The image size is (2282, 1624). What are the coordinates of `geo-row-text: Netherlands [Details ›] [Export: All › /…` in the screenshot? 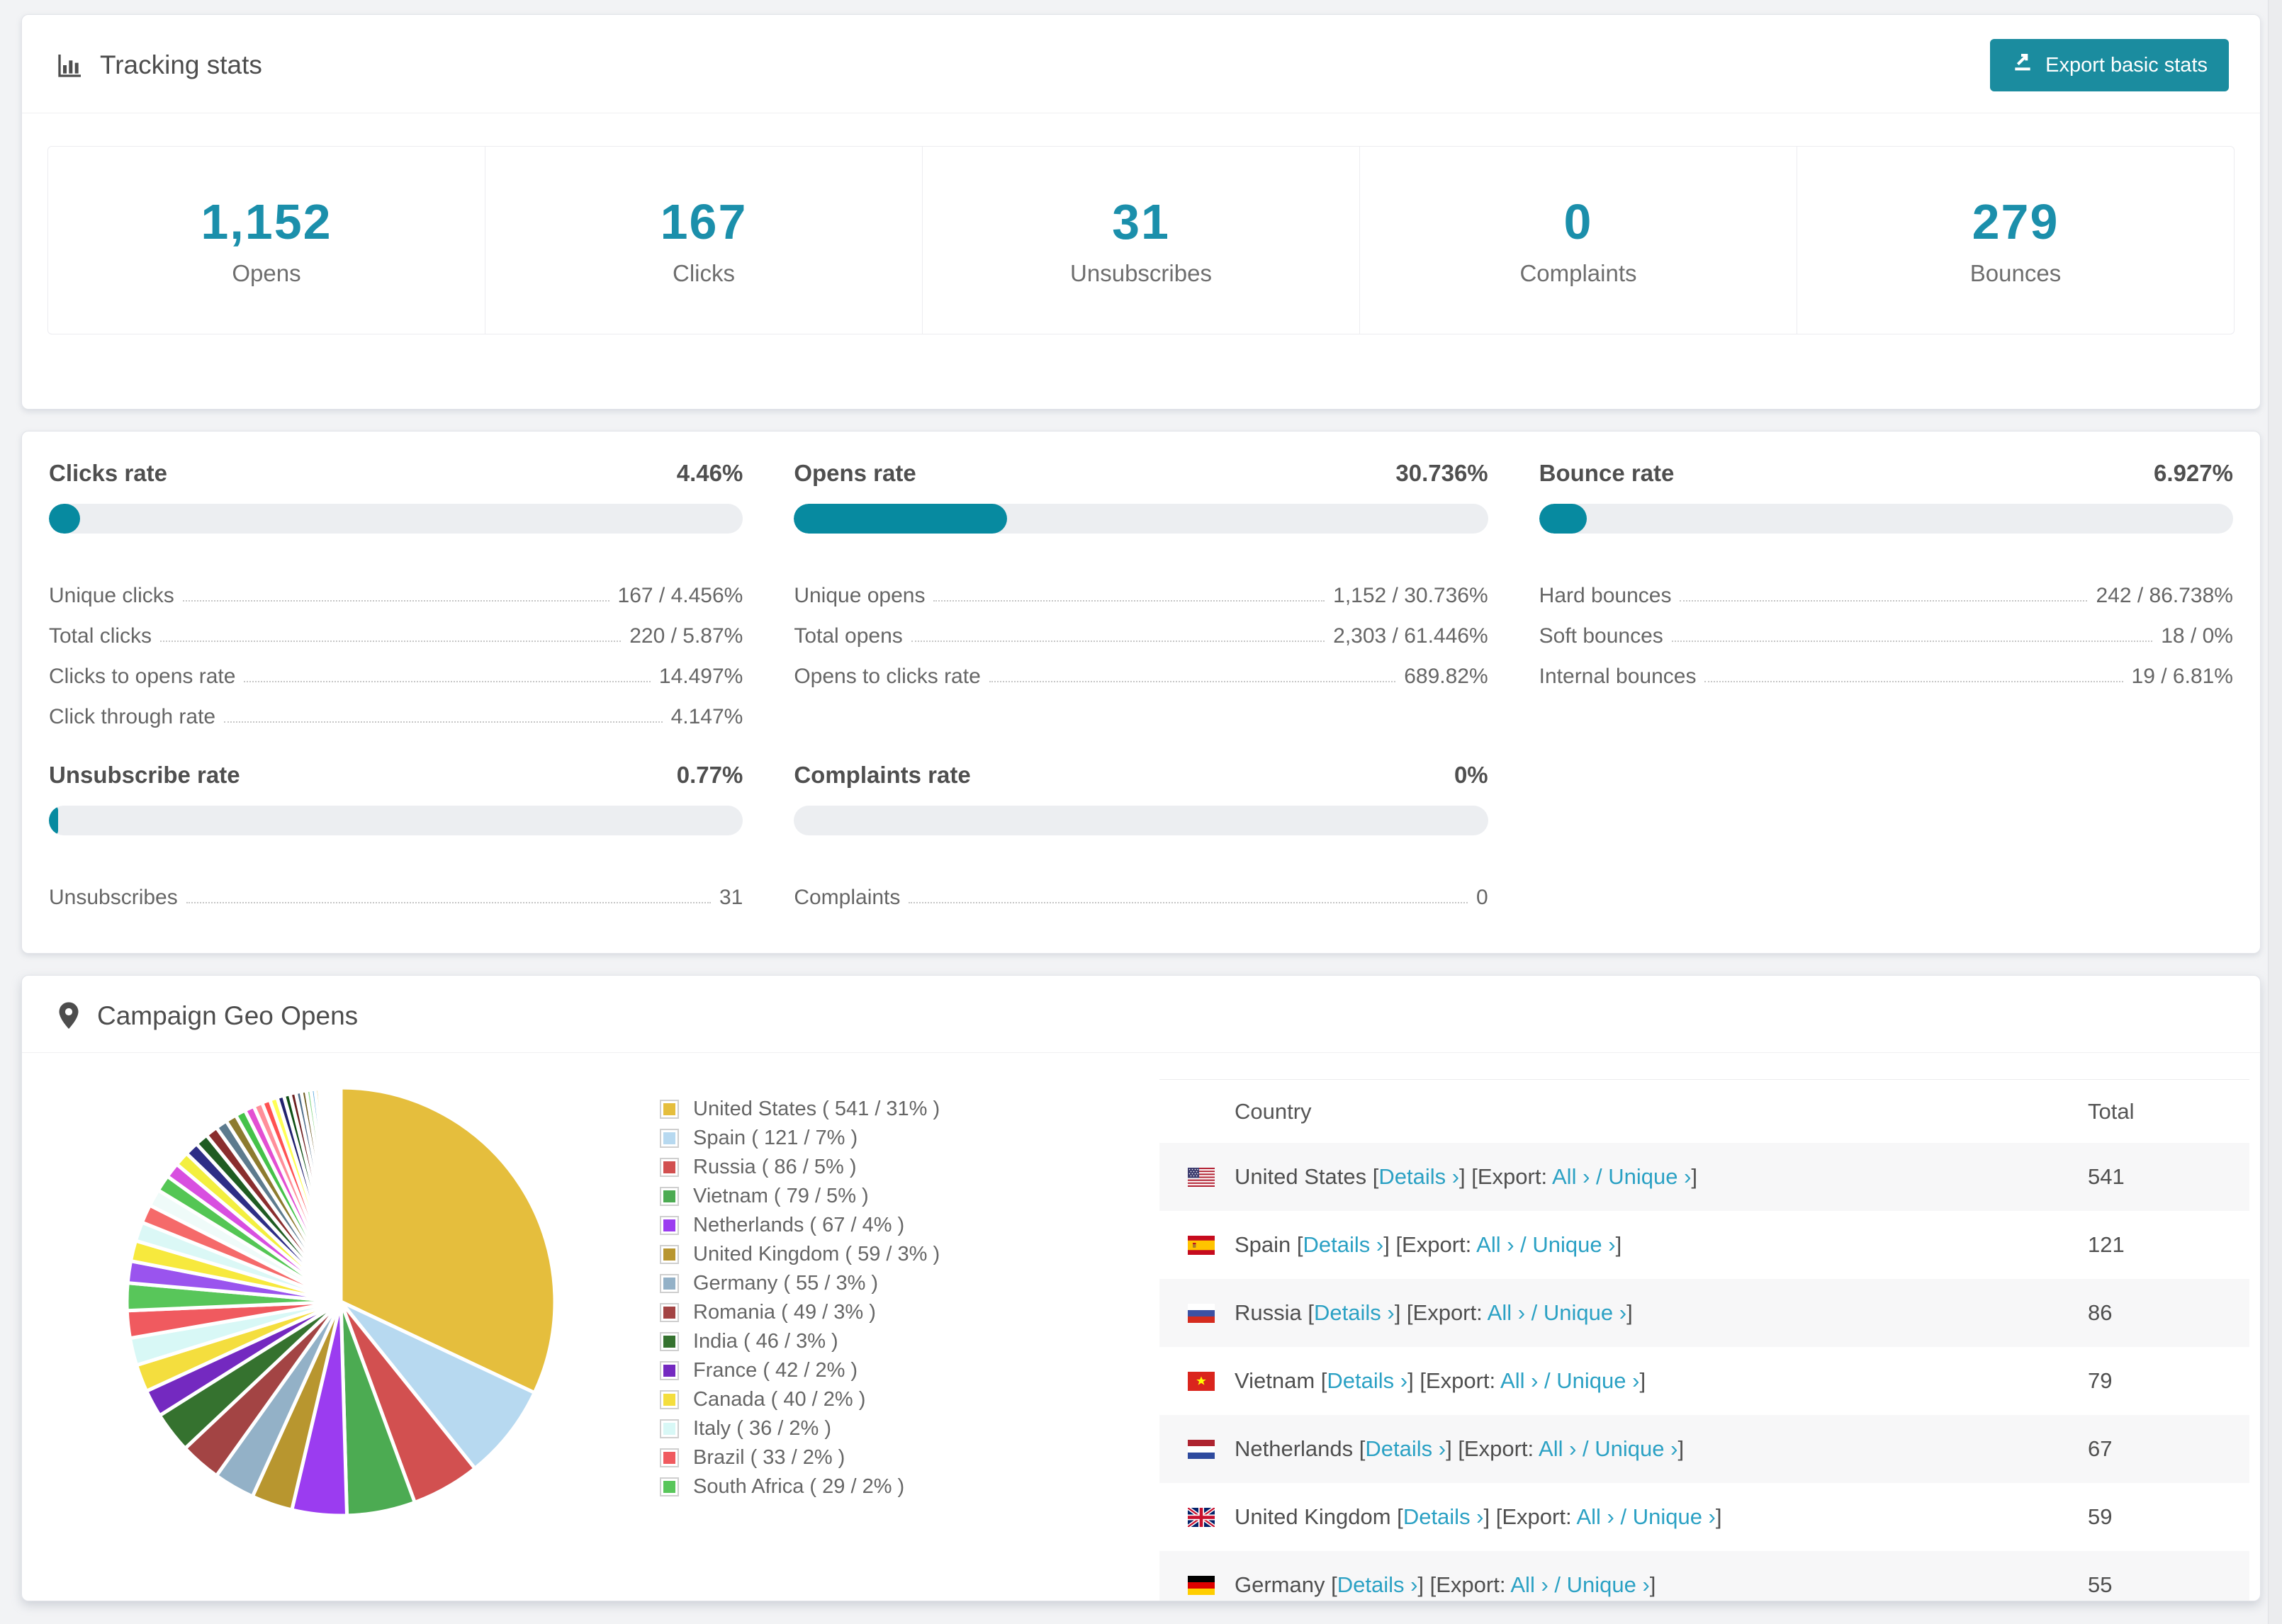 It's located at (1460, 1449).